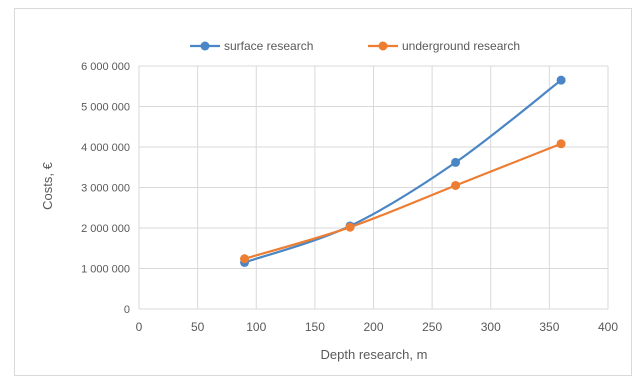 This screenshot has height=383, width=639. What do you see at coordinates (461, 46) in the screenshot?
I see `legend-label: underground research` at bounding box center [461, 46].